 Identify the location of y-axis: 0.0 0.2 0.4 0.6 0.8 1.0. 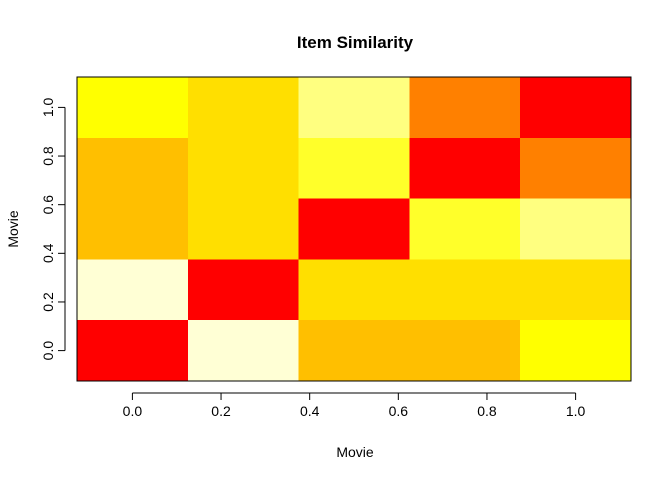
(53, 229).